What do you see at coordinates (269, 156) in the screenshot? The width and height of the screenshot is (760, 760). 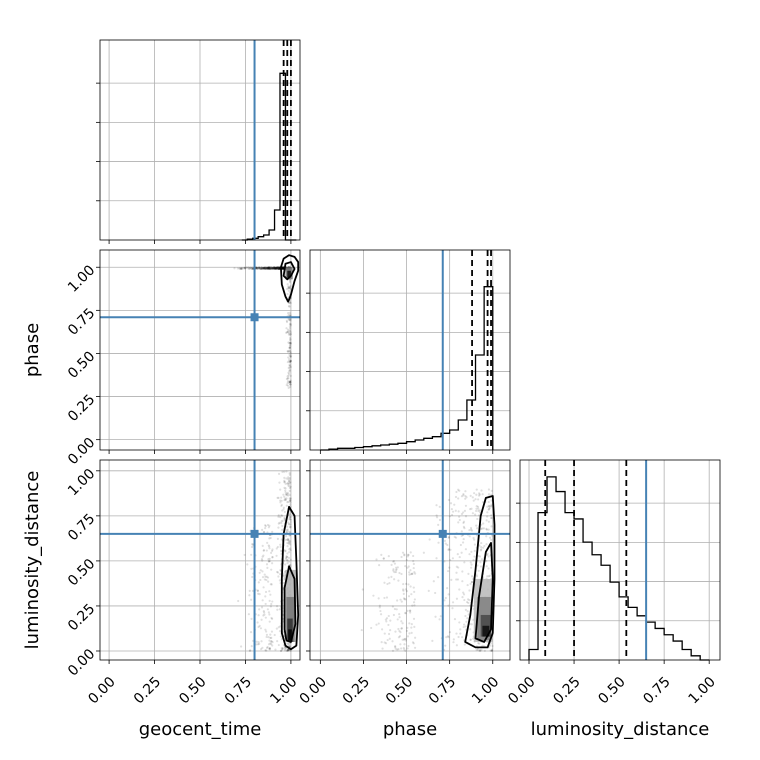 I see `histogram-geocent_time` at bounding box center [269, 156].